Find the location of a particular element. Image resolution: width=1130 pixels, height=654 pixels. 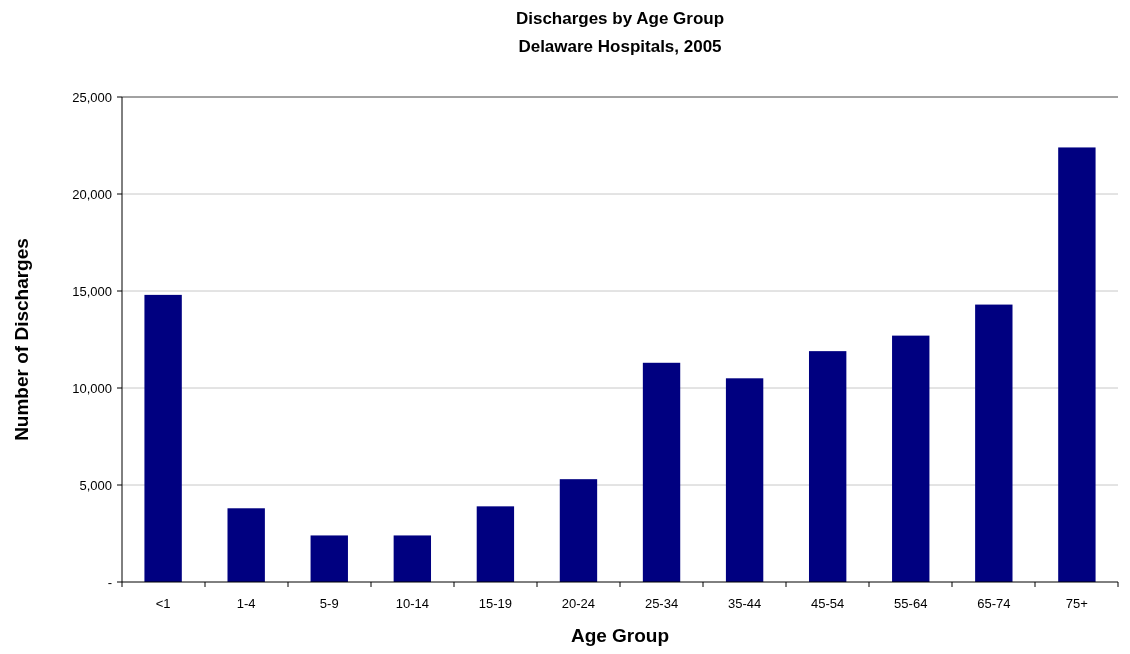

x-tick-label: <1 is located at coordinates (163, 603).